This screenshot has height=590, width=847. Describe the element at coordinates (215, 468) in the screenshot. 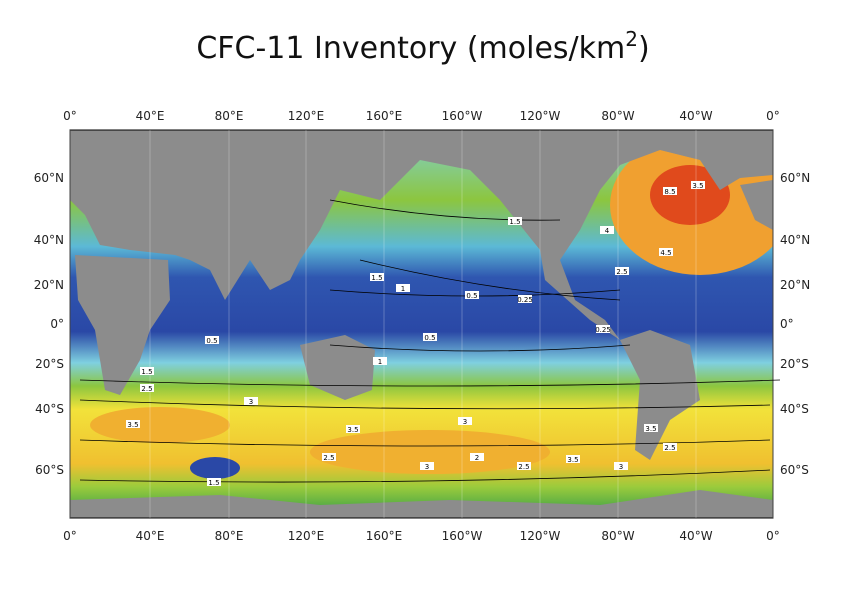

I see `southern-low` at that location.